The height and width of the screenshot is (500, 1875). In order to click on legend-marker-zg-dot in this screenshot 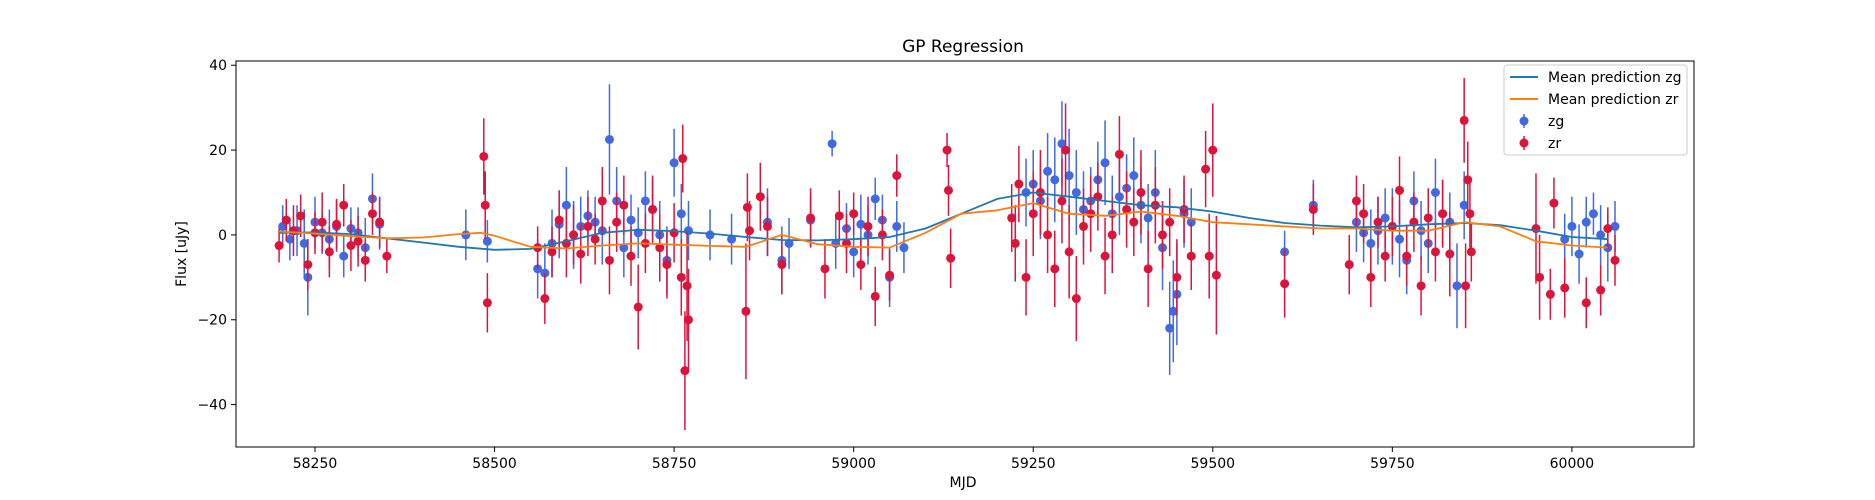, I will do `click(1524, 121)`.